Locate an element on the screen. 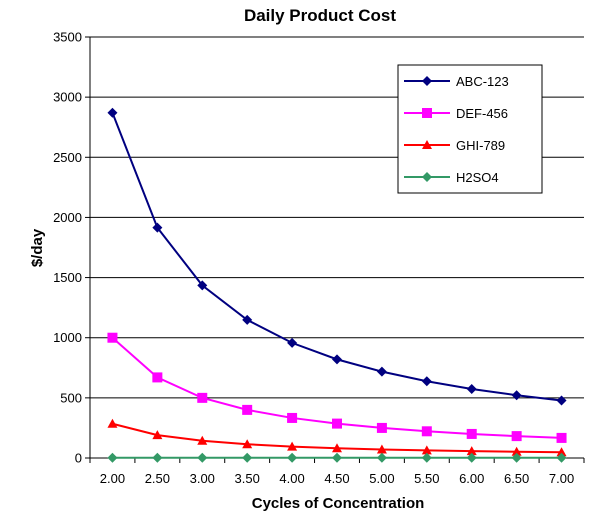  x-tick-label: 4.50 is located at coordinates (336, 478).